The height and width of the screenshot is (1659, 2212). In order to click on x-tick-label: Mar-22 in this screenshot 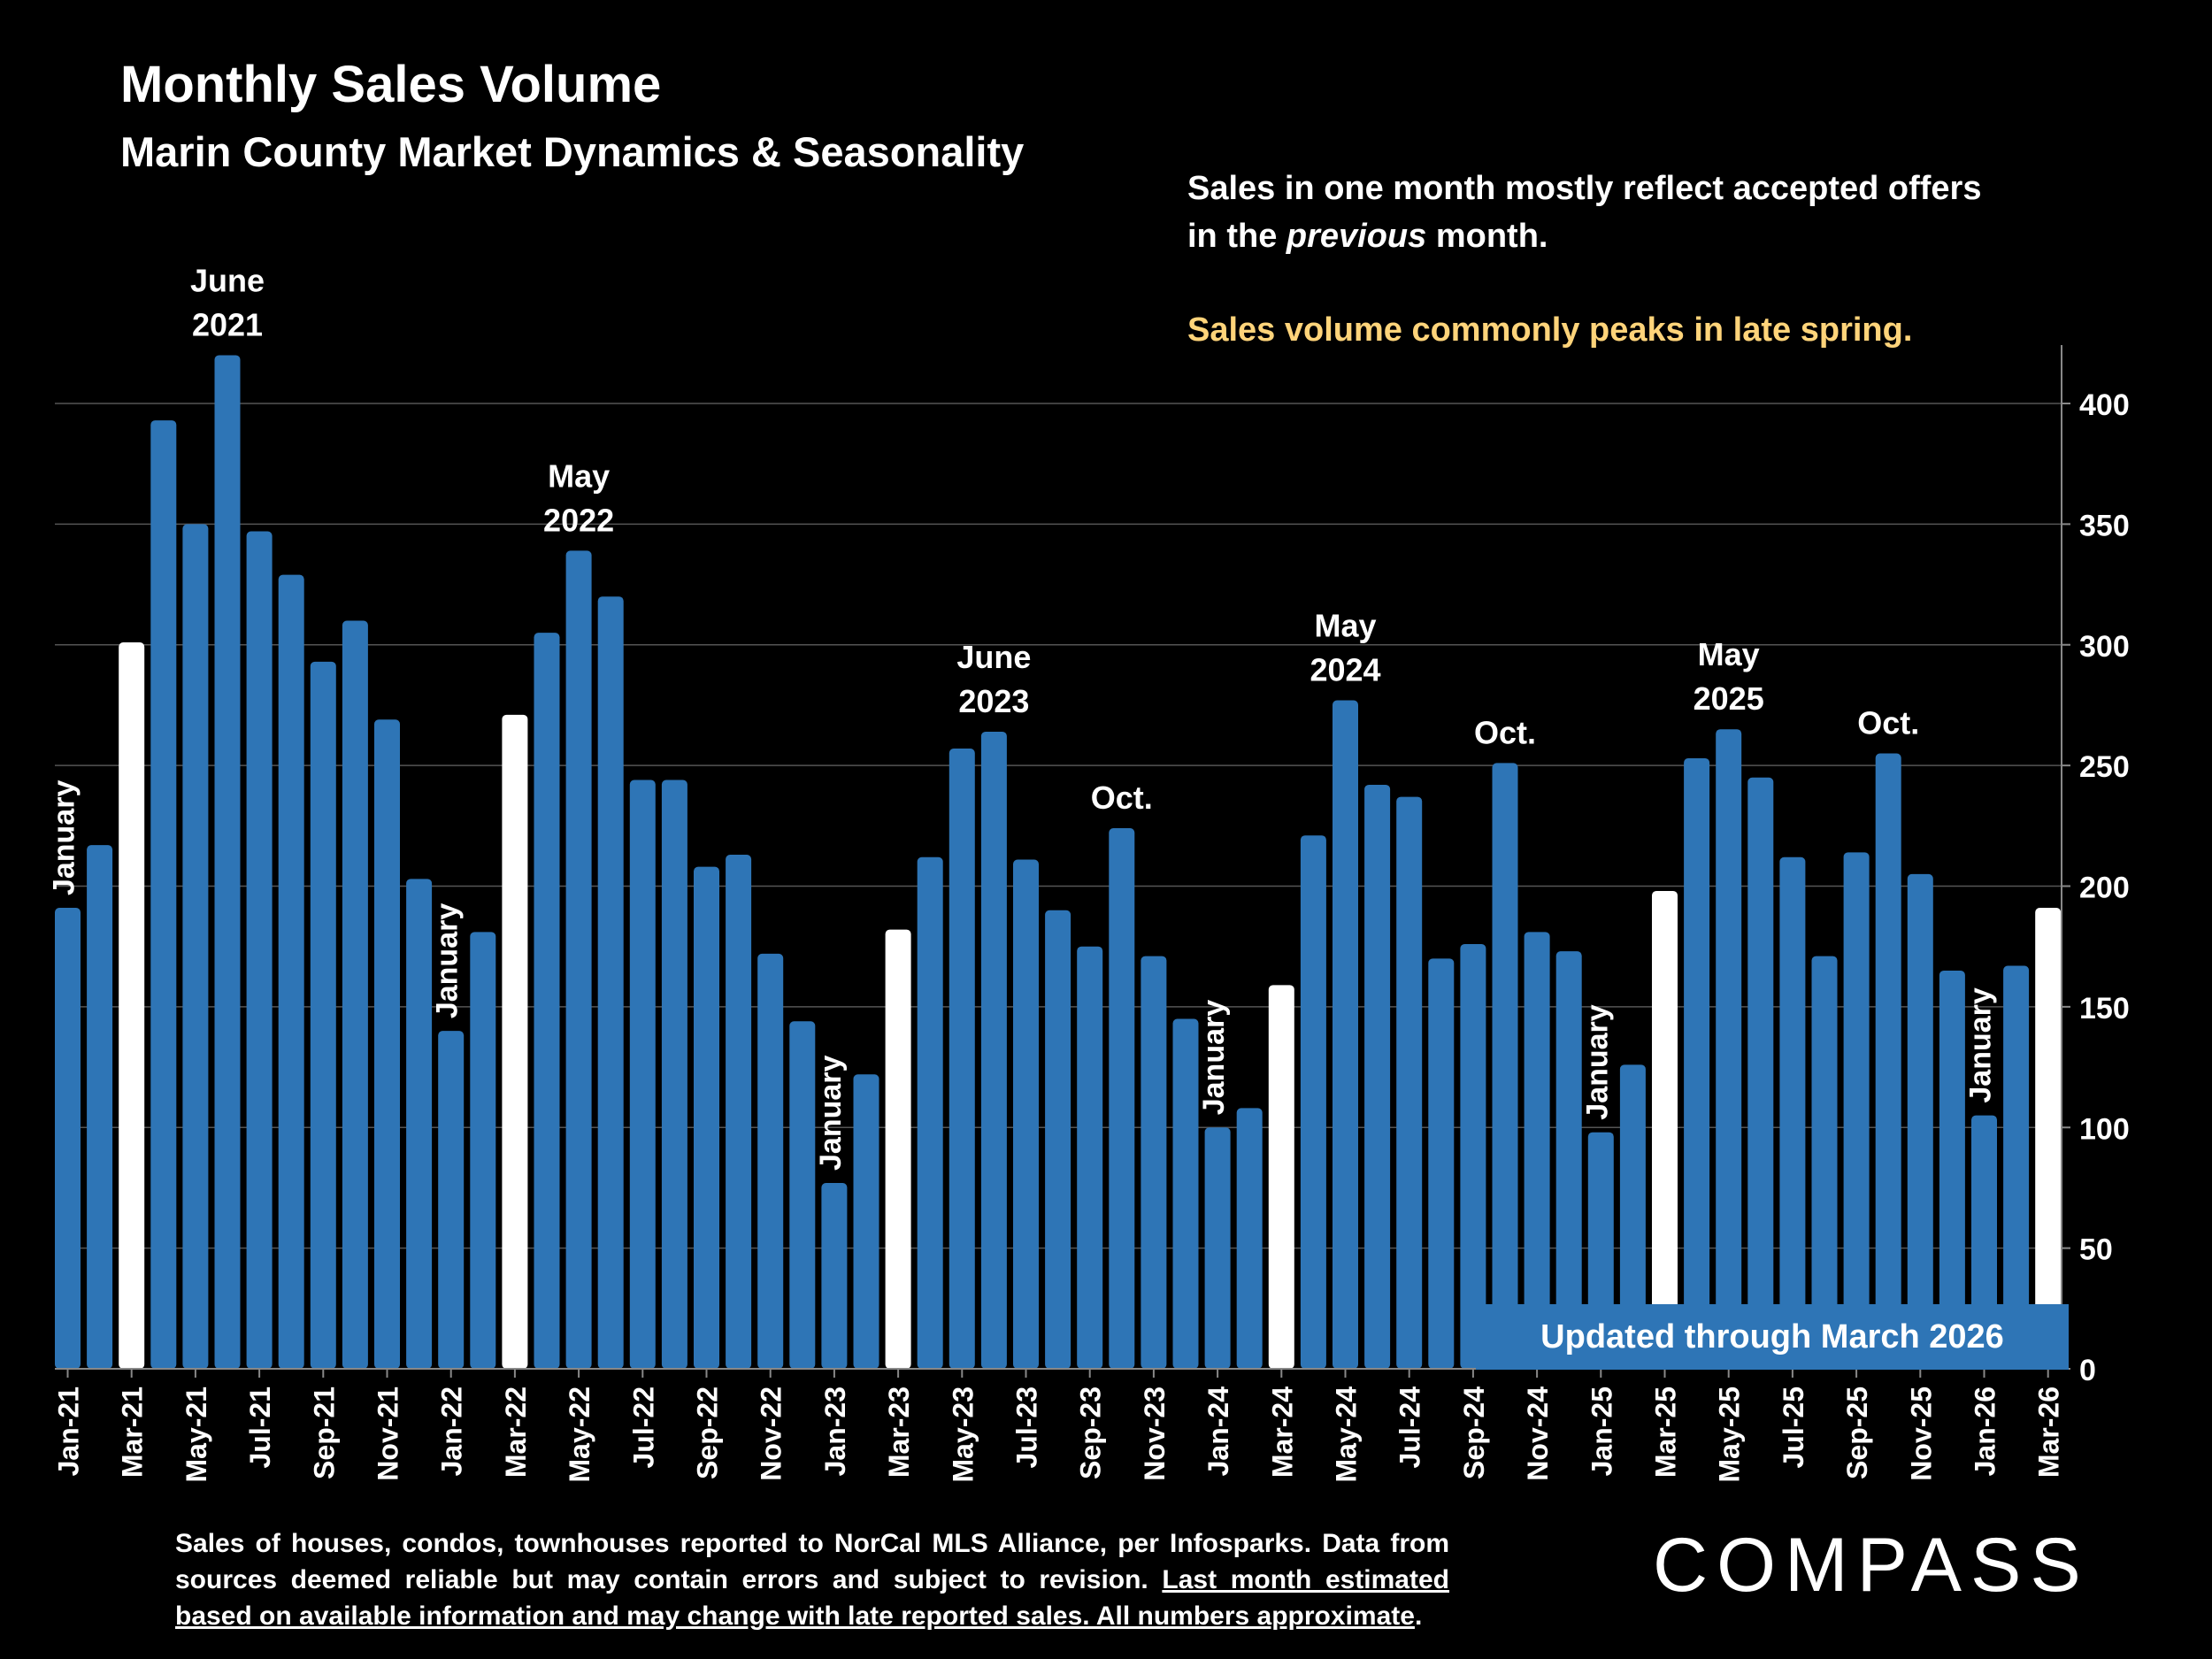, I will do `click(516, 1432)`.